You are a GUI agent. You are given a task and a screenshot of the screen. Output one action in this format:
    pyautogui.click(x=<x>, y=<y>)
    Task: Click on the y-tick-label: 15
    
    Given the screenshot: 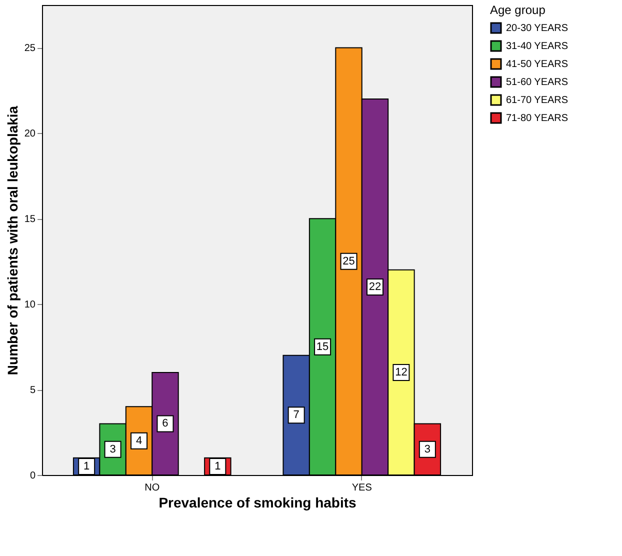 What is the action you would take?
    pyautogui.click(x=30, y=220)
    